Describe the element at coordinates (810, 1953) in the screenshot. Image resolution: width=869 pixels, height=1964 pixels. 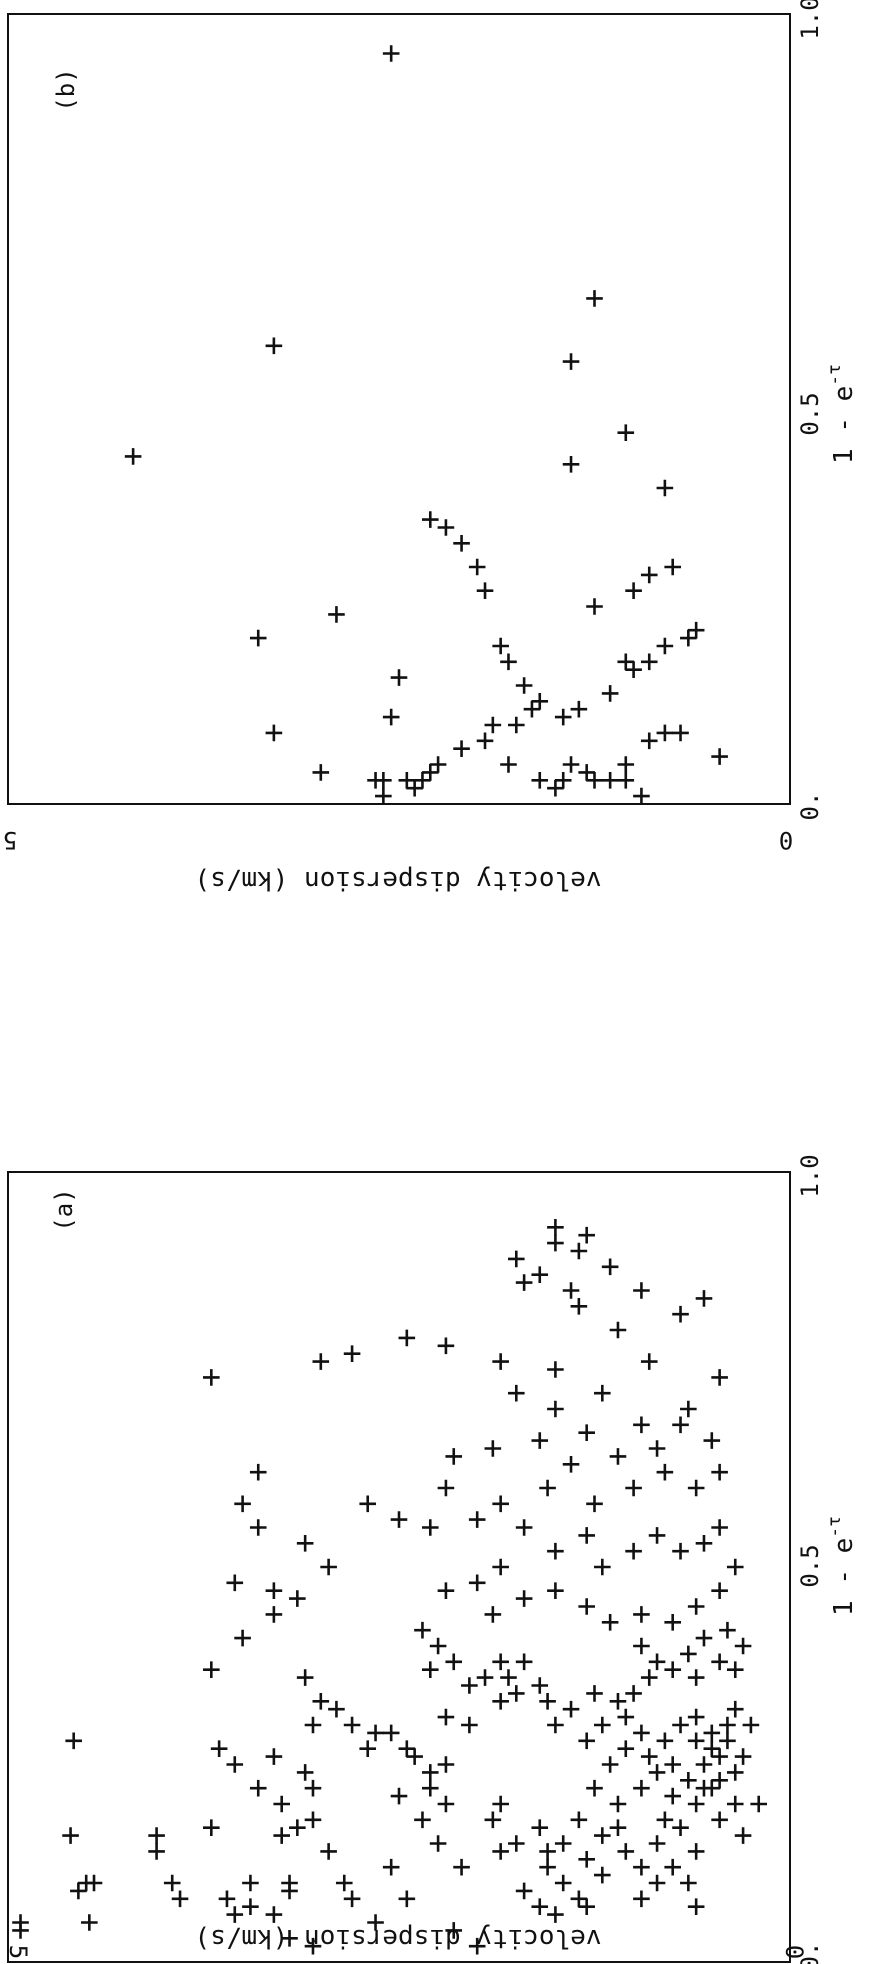
I see `x-tick-label-0-a: 0.` at that location.